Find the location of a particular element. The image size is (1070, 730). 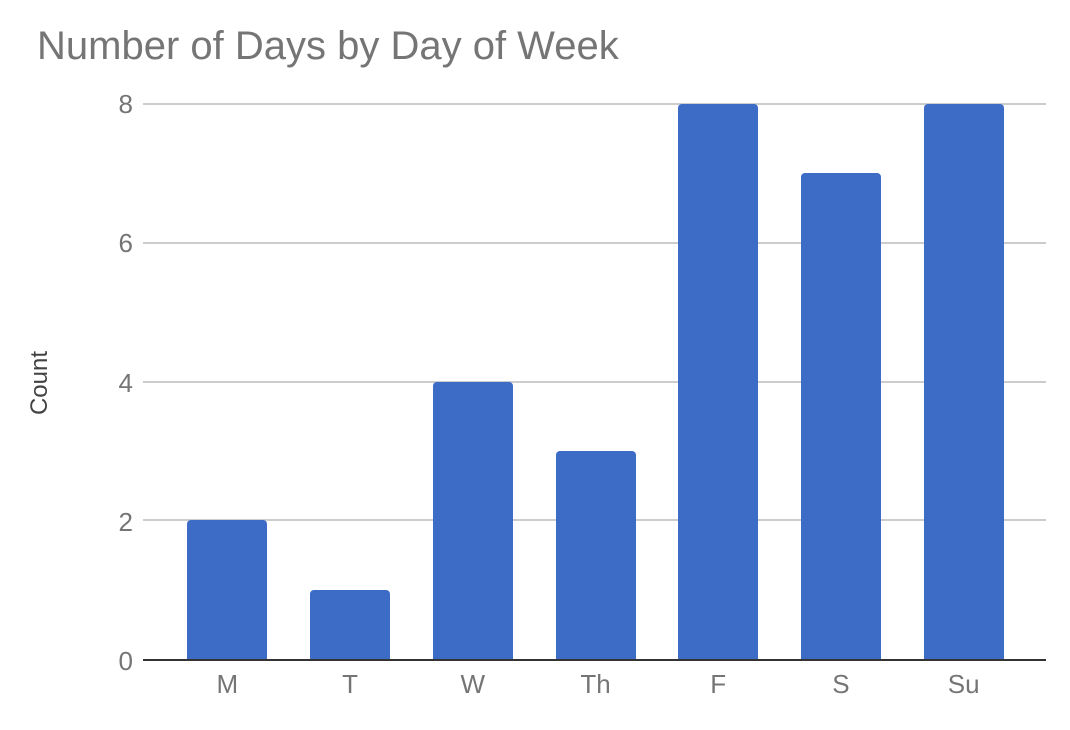

x-tick-label: T is located at coordinates (350, 684).